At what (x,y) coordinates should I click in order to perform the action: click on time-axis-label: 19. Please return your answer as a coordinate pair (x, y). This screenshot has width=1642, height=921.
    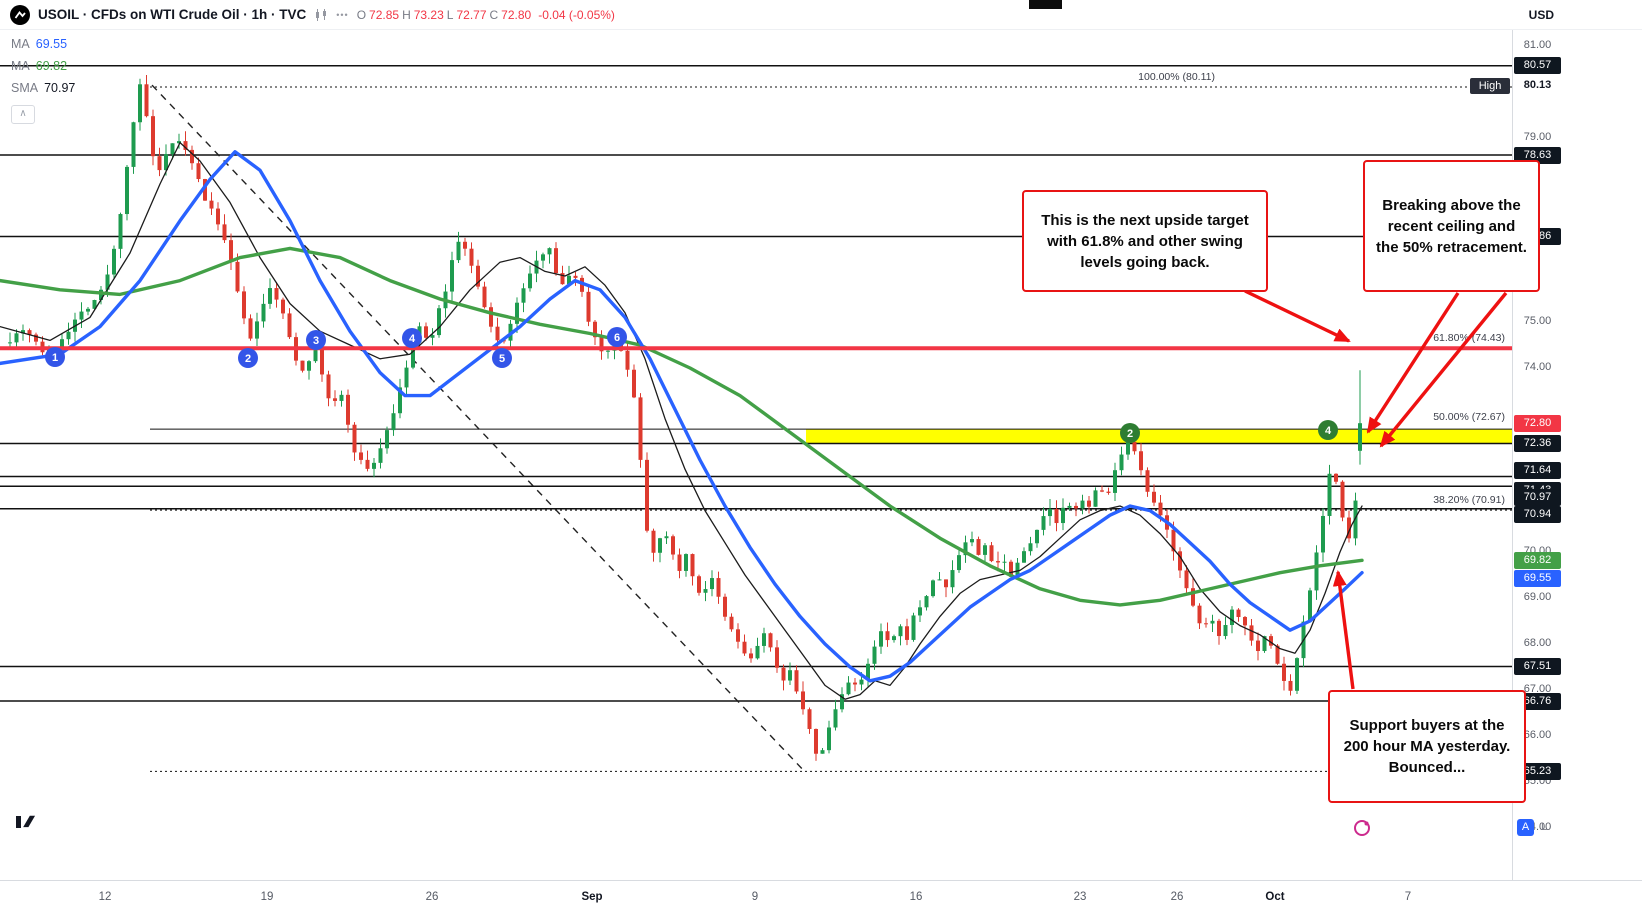
    Looking at the image, I should click on (267, 897).